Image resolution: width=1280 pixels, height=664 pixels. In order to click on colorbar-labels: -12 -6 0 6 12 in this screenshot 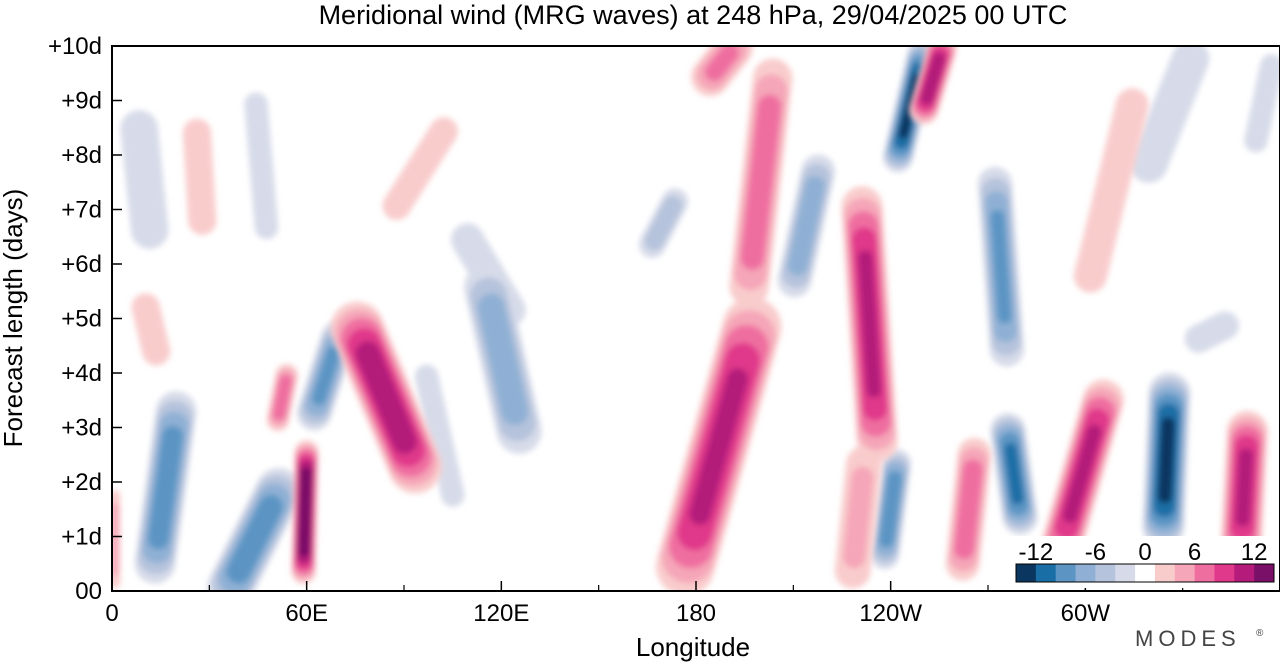, I will do `click(1143, 552)`.